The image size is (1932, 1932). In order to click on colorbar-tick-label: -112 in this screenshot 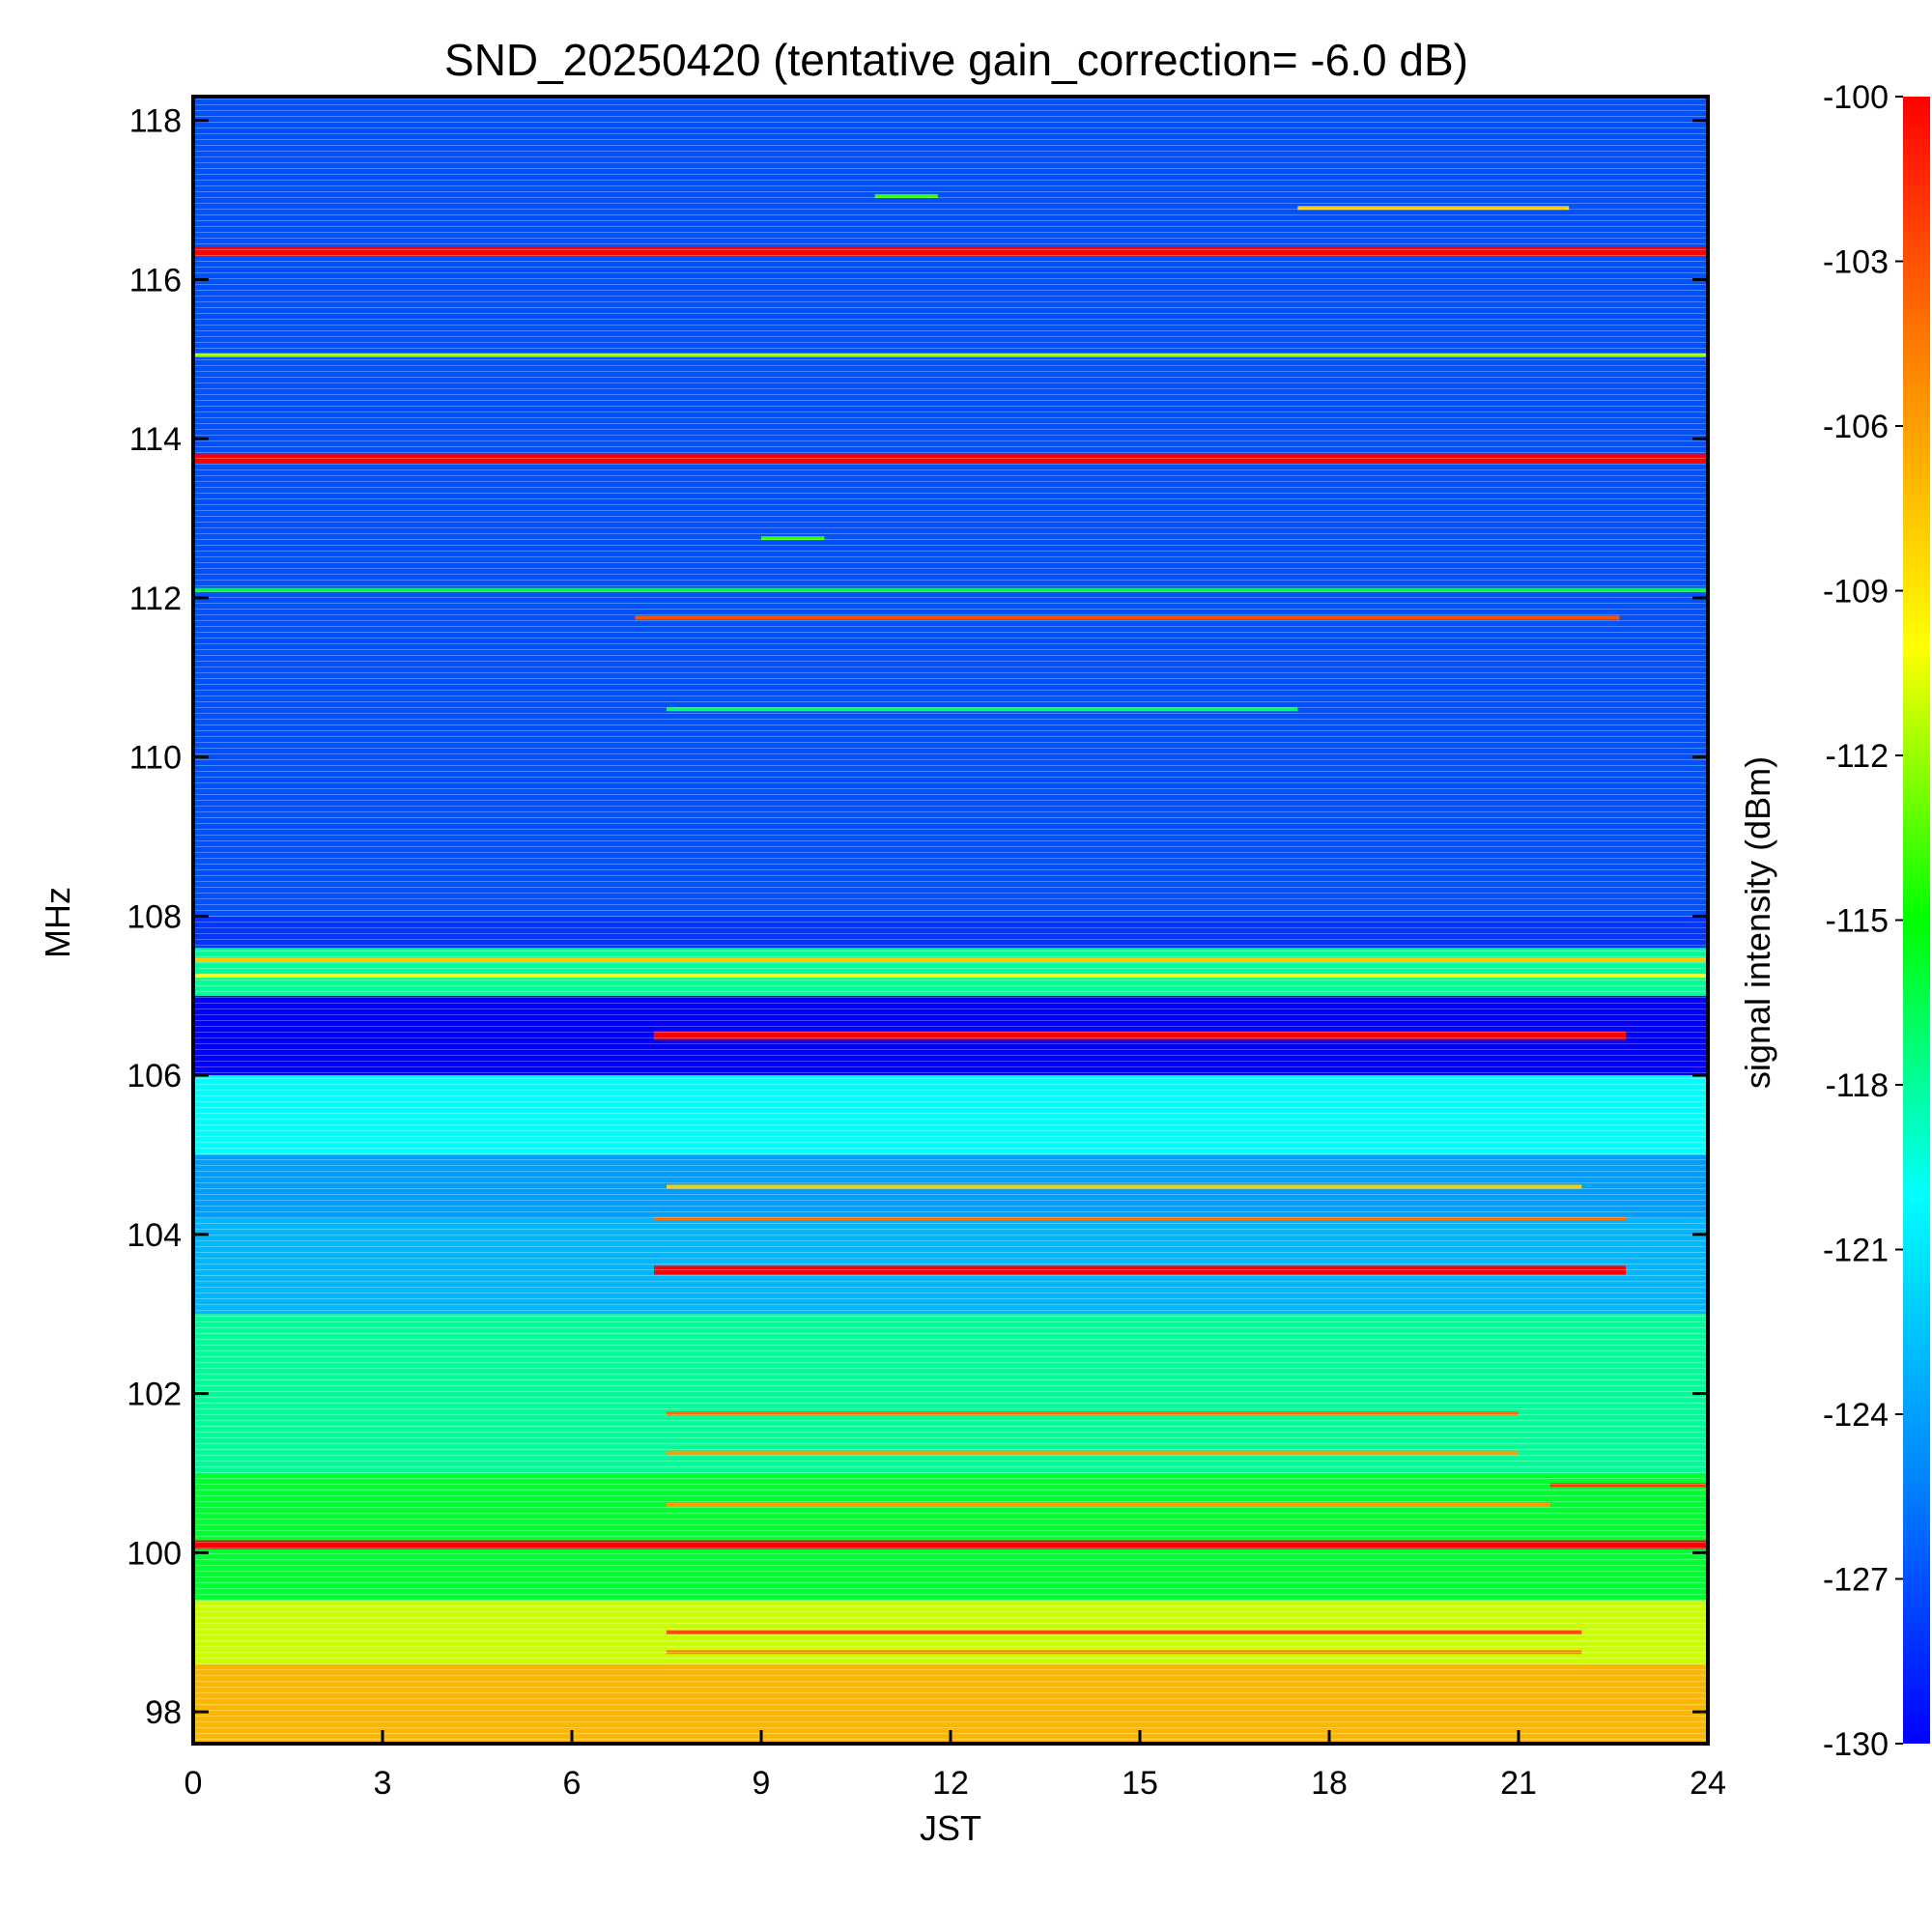, I will do `click(1857, 756)`.